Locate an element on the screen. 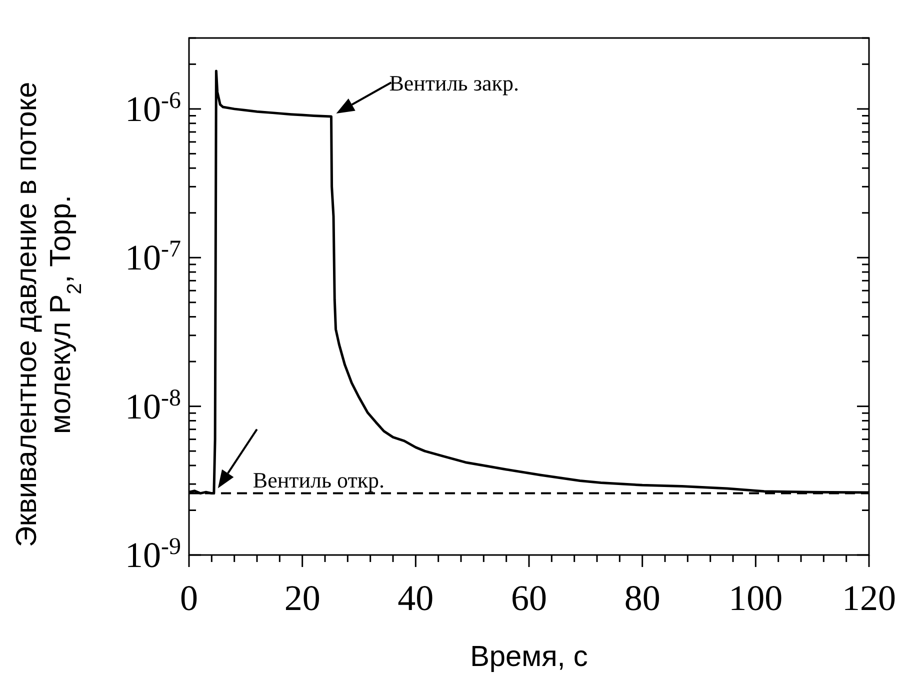 The image size is (901, 684). y-tick-label: 10$^{-9}$ is located at coordinates (153, 554).